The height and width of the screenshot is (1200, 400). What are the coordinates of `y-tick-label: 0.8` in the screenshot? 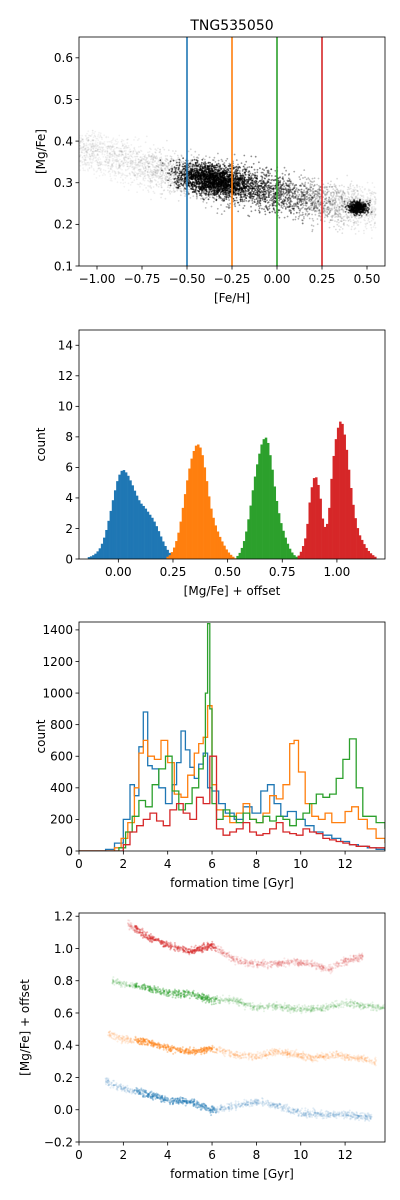 It's located at (63, 981).